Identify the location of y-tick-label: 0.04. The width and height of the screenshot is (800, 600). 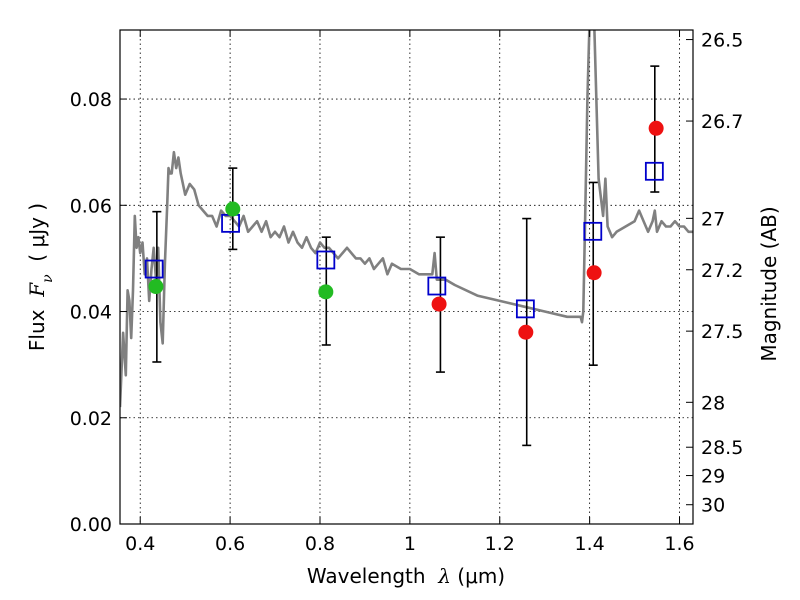
(91, 313).